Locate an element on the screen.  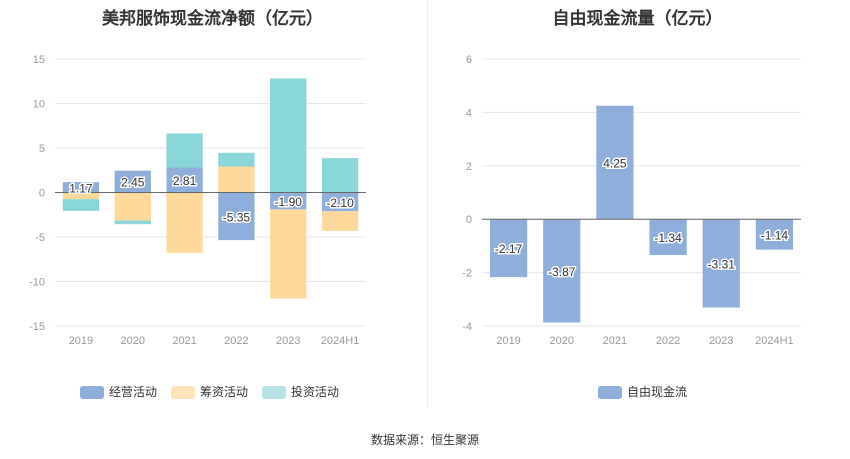
left-legend: 经营活动 筹资活动 投资活动 is located at coordinates (209, 391).